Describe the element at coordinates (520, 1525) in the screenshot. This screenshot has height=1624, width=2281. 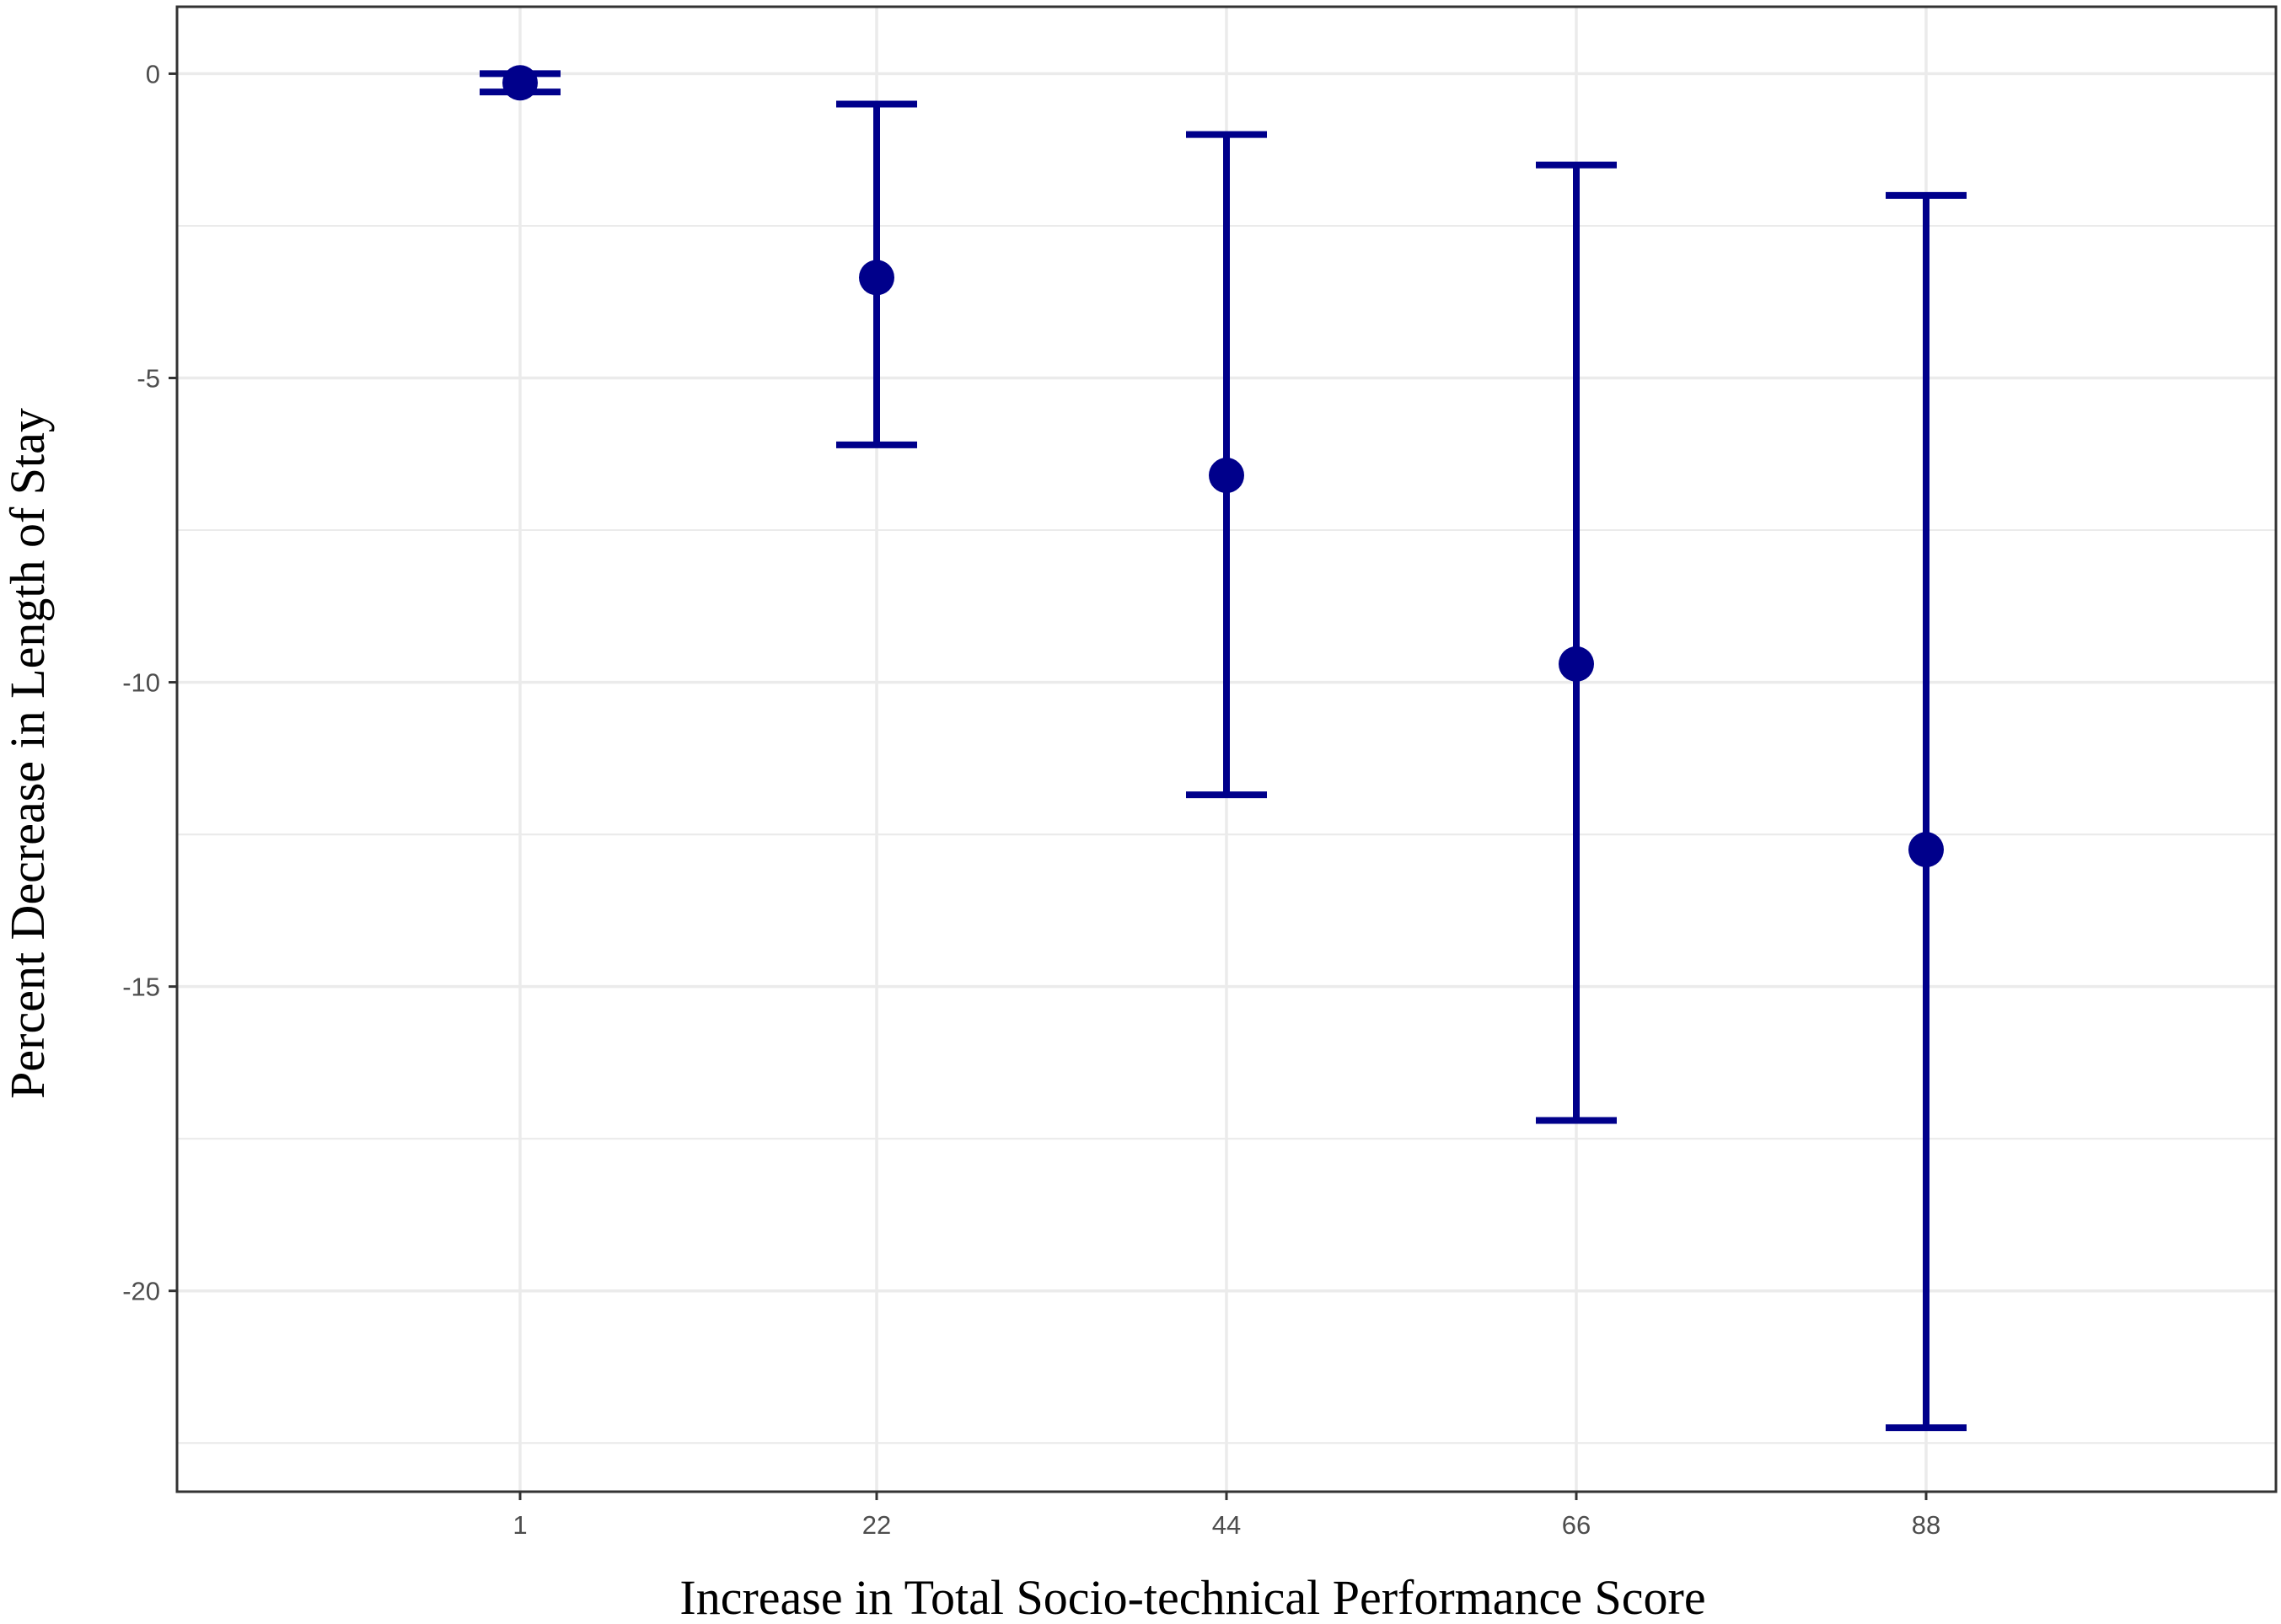
I see `x-tick-label: 1` at that location.